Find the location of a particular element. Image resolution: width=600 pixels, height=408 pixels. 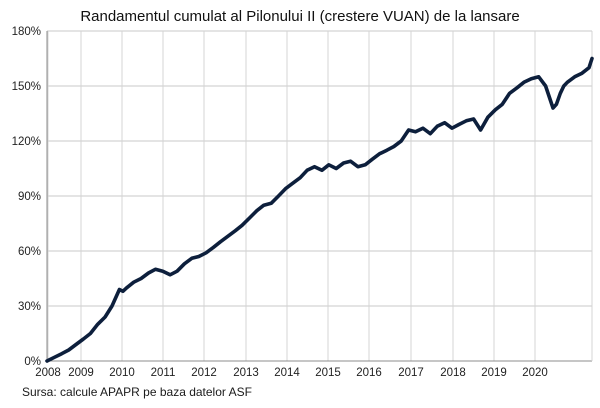

y-tick-label: 0% is located at coordinates (32, 362).